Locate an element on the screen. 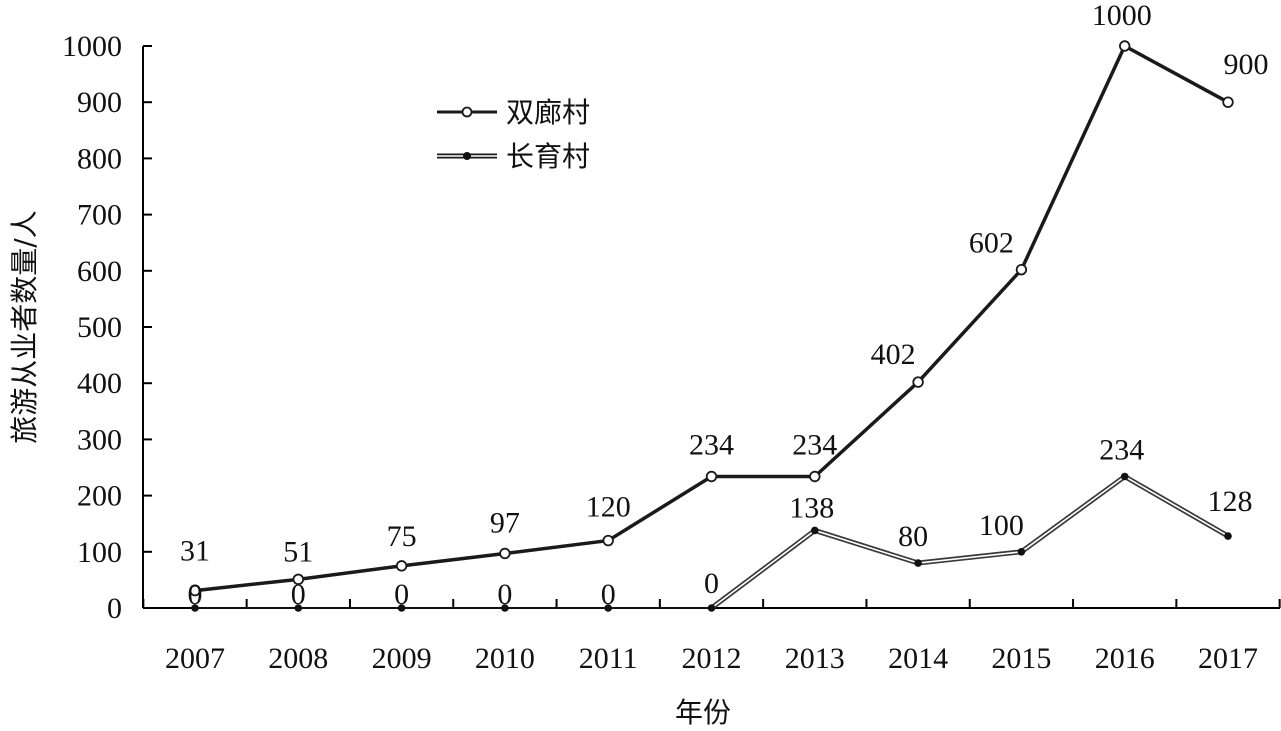 The height and width of the screenshot is (731, 1281). data-label-shuanglang: 900 is located at coordinates (1246, 64).